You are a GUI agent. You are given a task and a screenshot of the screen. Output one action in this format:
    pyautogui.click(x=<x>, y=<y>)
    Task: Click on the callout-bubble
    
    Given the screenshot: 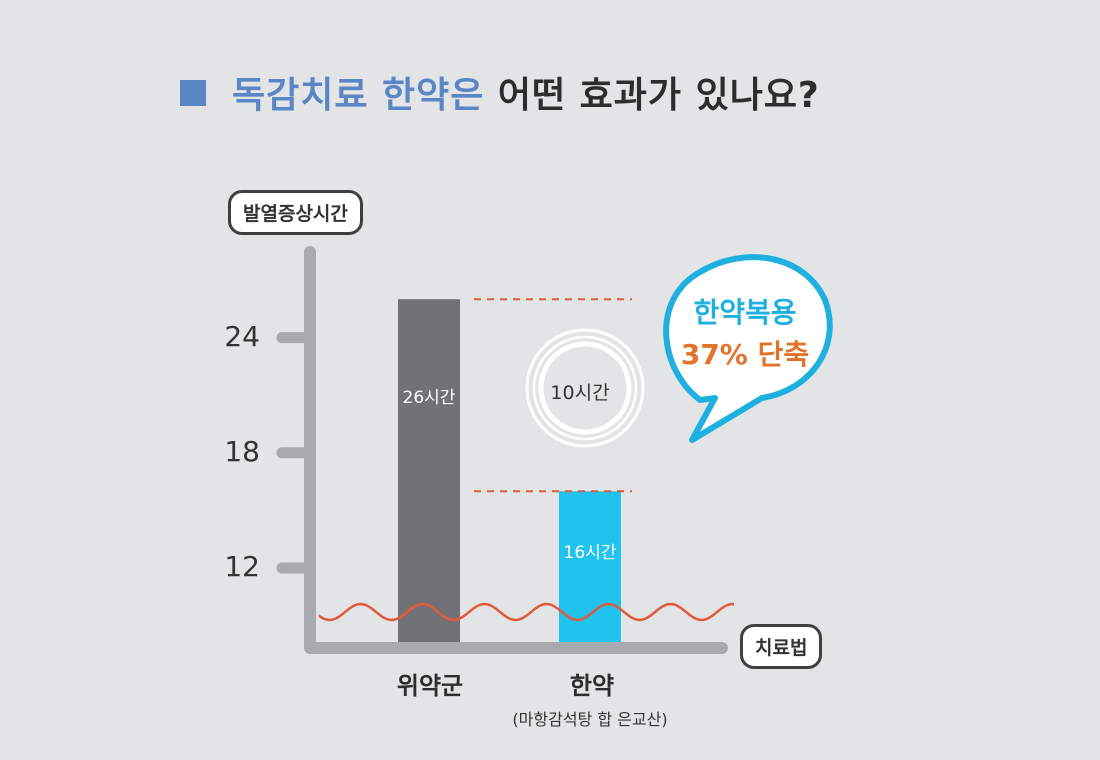 What is the action you would take?
    pyautogui.click(x=748, y=348)
    